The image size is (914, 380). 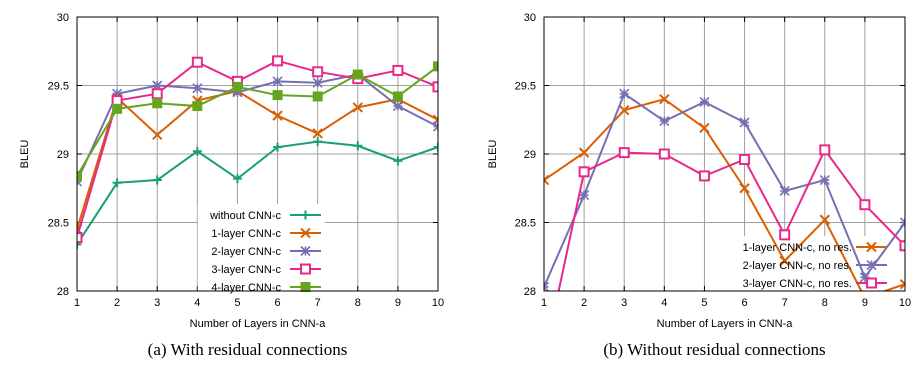 What do you see at coordinates (530, 155) in the screenshot?
I see `y-tick-label: 29` at bounding box center [530, 155].